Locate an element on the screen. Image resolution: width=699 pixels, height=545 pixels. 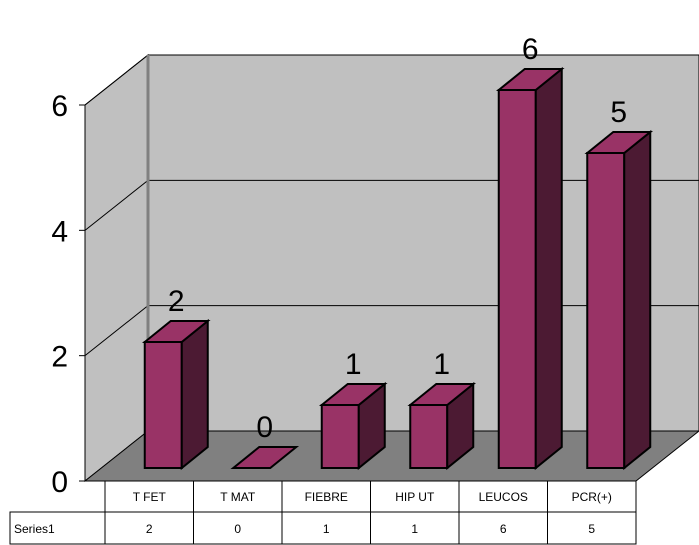
data-label: 2 is located at coordinates (176, 301).